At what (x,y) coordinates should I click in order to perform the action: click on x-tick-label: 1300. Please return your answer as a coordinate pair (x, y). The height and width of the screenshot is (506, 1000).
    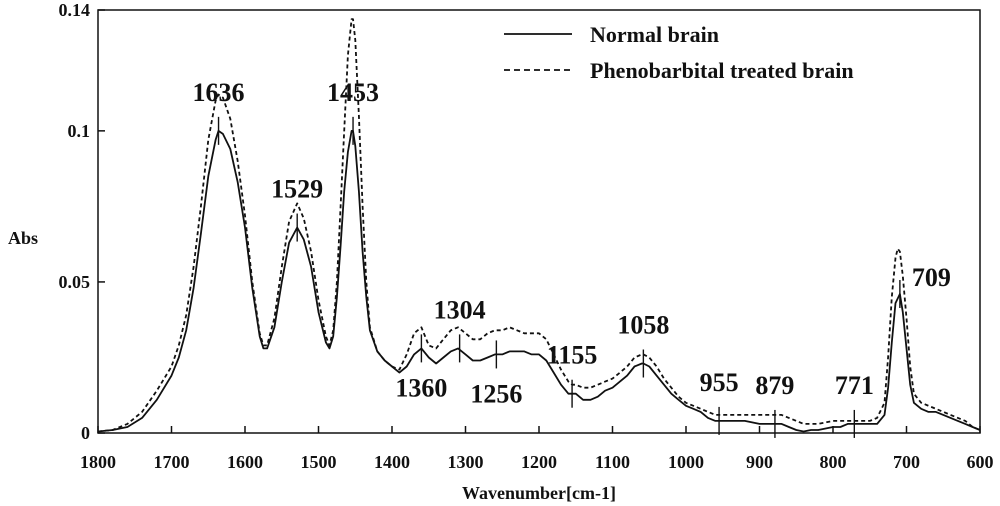
    Looking at the image, I should click on (466, 462).